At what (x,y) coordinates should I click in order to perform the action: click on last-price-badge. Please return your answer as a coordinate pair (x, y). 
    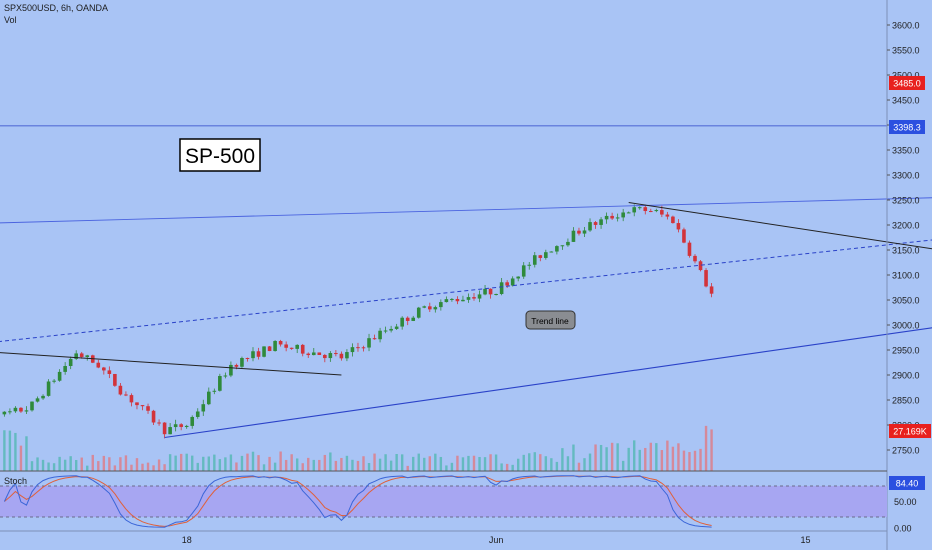
    Looking at the image, I should click on (907, 83).